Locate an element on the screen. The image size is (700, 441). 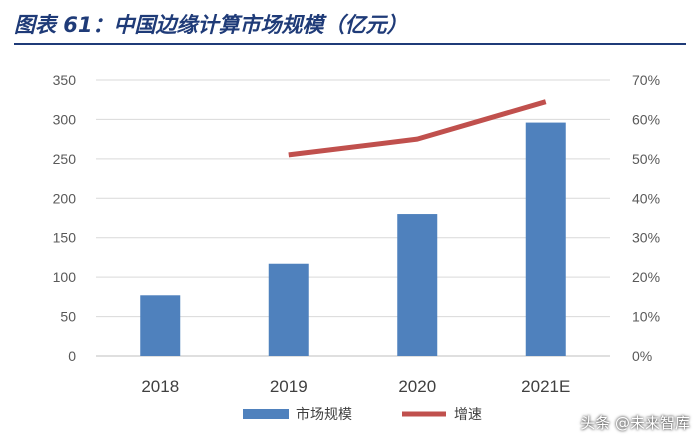
chart-title: 图表 61：中国边缘计算市场规模（亿元） is located at coordinates (211, 25).